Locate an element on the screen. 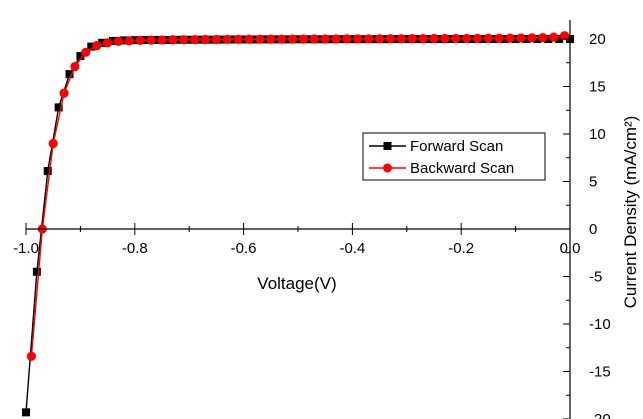  legend-label-forward: Forward Scan is located at coordinates (456, 146).